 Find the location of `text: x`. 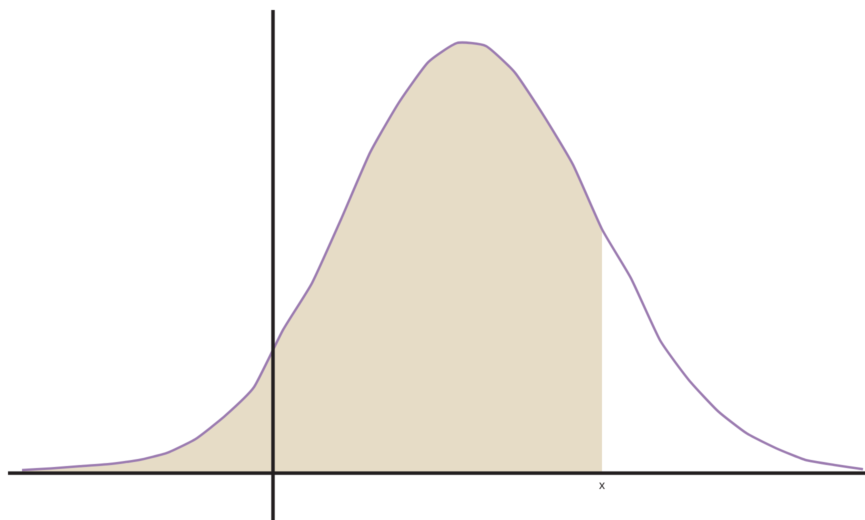

text: x is located at coordinates (602, 485).